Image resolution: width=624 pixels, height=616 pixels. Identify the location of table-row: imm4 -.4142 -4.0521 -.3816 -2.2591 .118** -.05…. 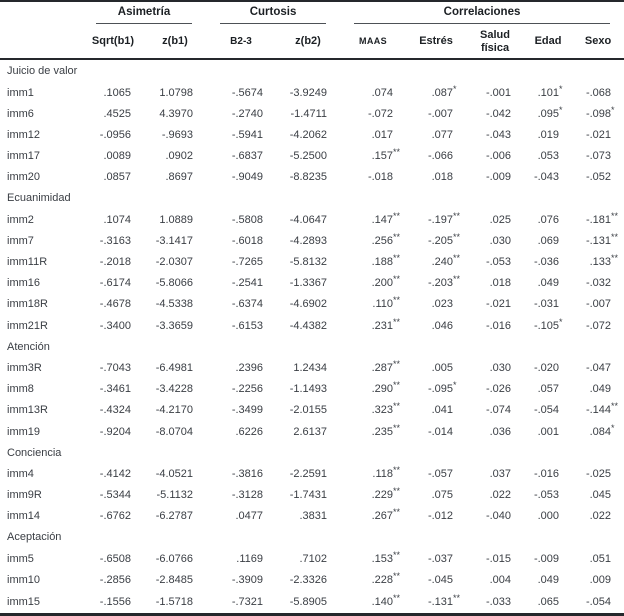
(312, 473).